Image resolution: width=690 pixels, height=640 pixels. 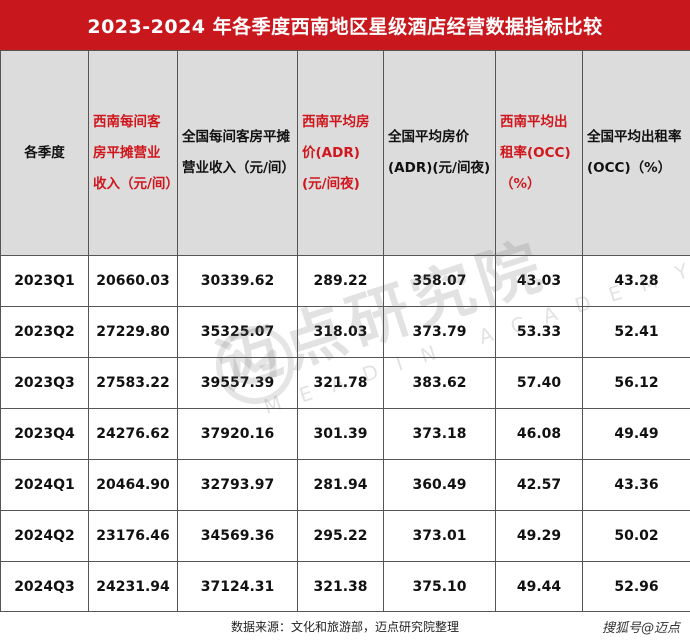 I want to click on cell-national-adr: 373.18, so click(x=439, y=434).